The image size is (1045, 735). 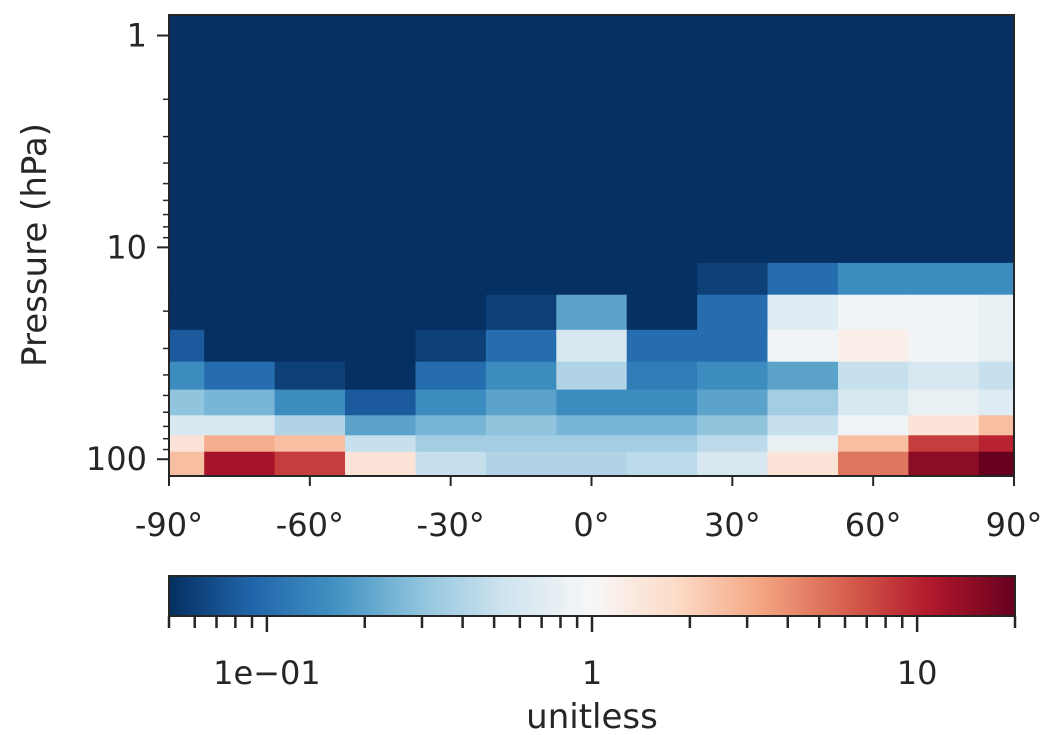 I want to click on x-axis: -90° -60° -30° 0° 30° 60° 90°, so click(x=588, y=510).